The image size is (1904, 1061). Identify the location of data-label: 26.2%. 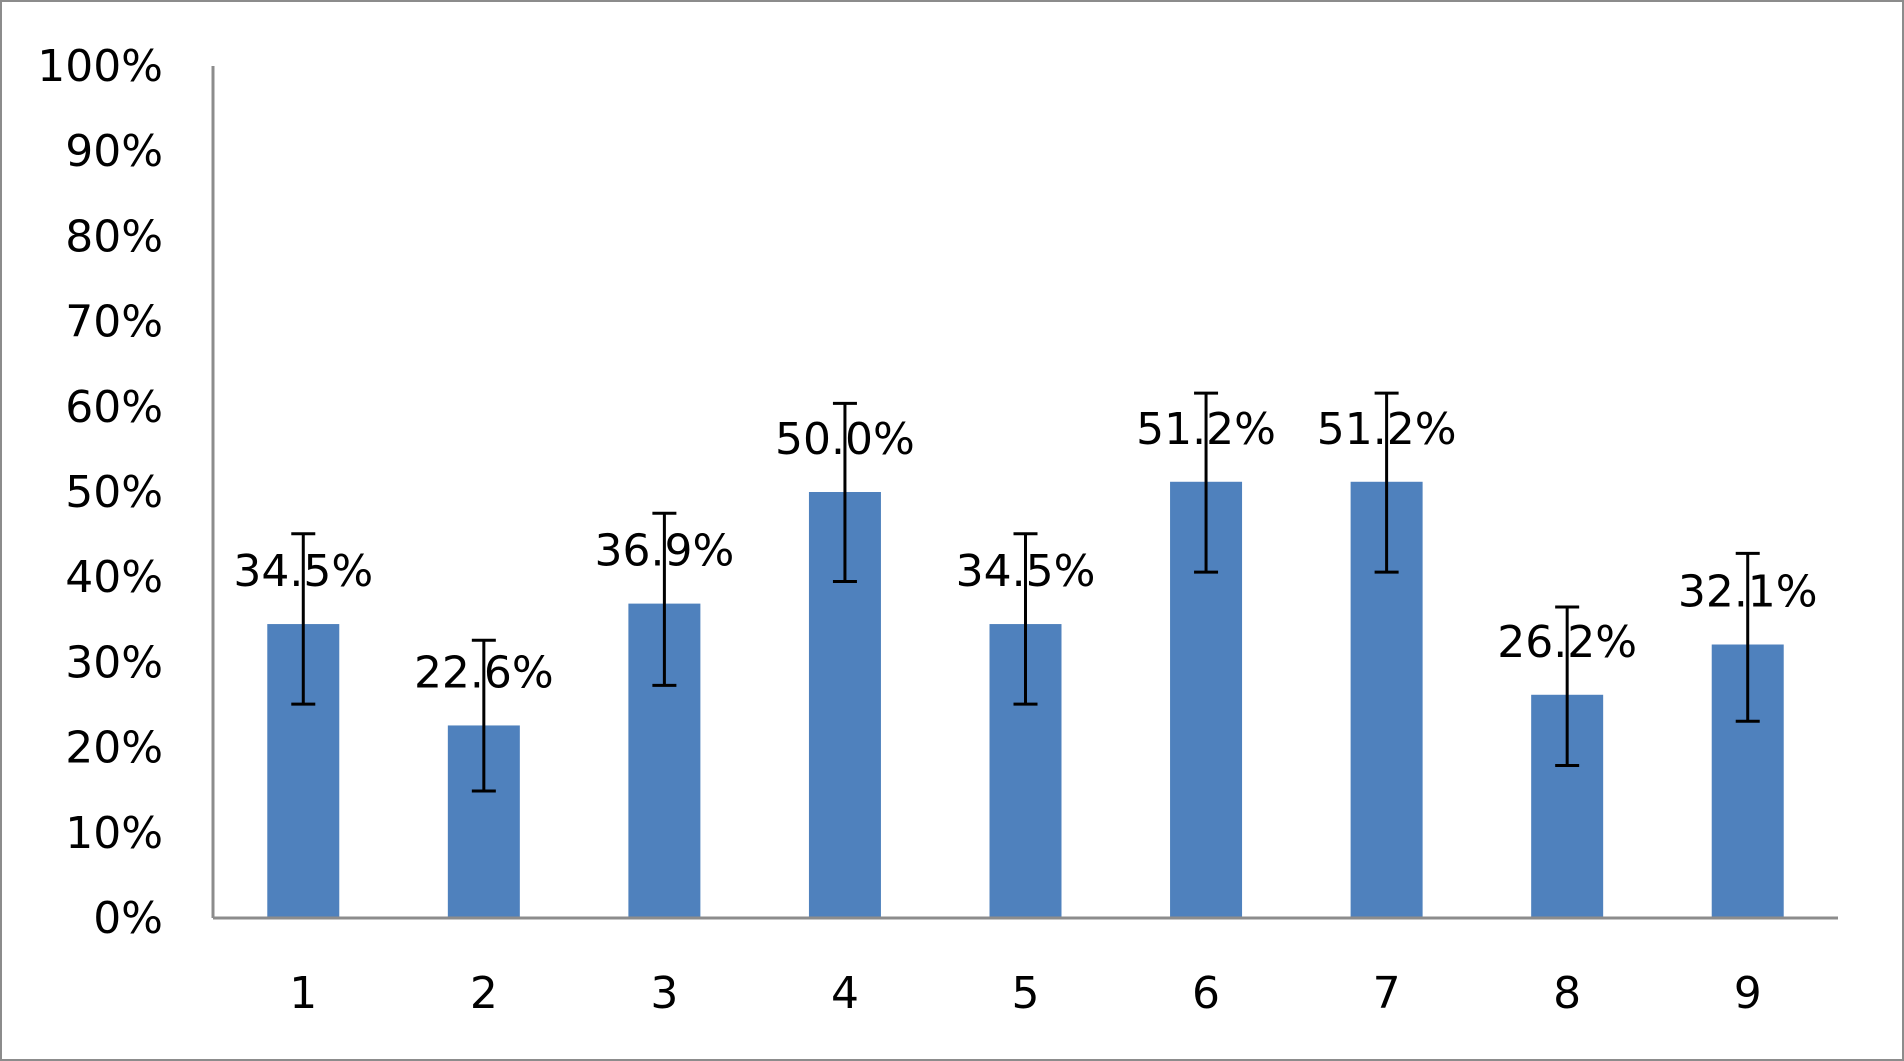
(1567, 642).